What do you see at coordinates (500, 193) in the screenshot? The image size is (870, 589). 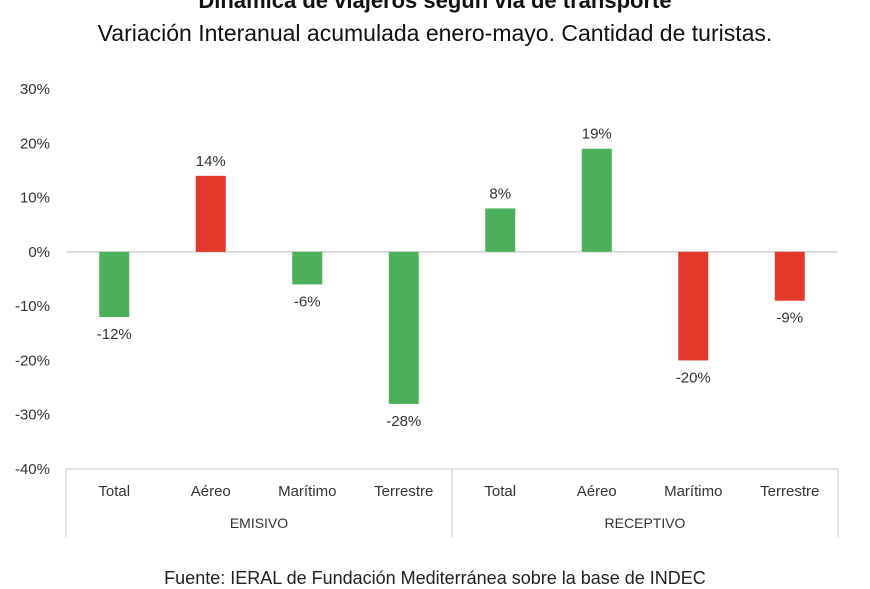 I see `data-label: 8%` at bounding box center [500, 193].